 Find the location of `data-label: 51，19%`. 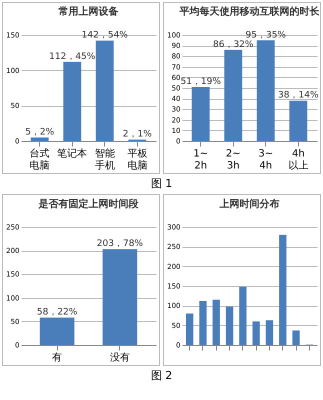

data-label: 51，19% is located at coordinates (201, 81).